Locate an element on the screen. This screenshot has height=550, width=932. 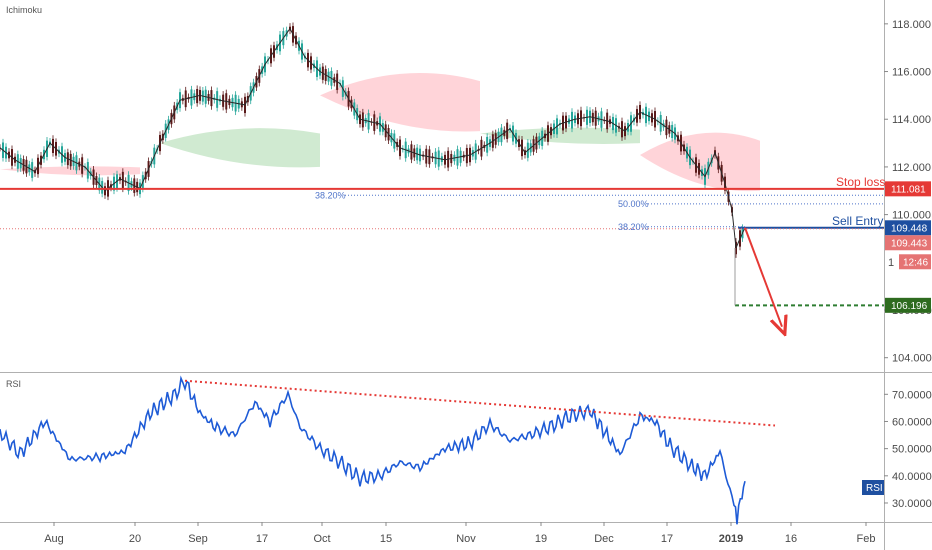
projection-arrow is located at coordinates (763, 277).